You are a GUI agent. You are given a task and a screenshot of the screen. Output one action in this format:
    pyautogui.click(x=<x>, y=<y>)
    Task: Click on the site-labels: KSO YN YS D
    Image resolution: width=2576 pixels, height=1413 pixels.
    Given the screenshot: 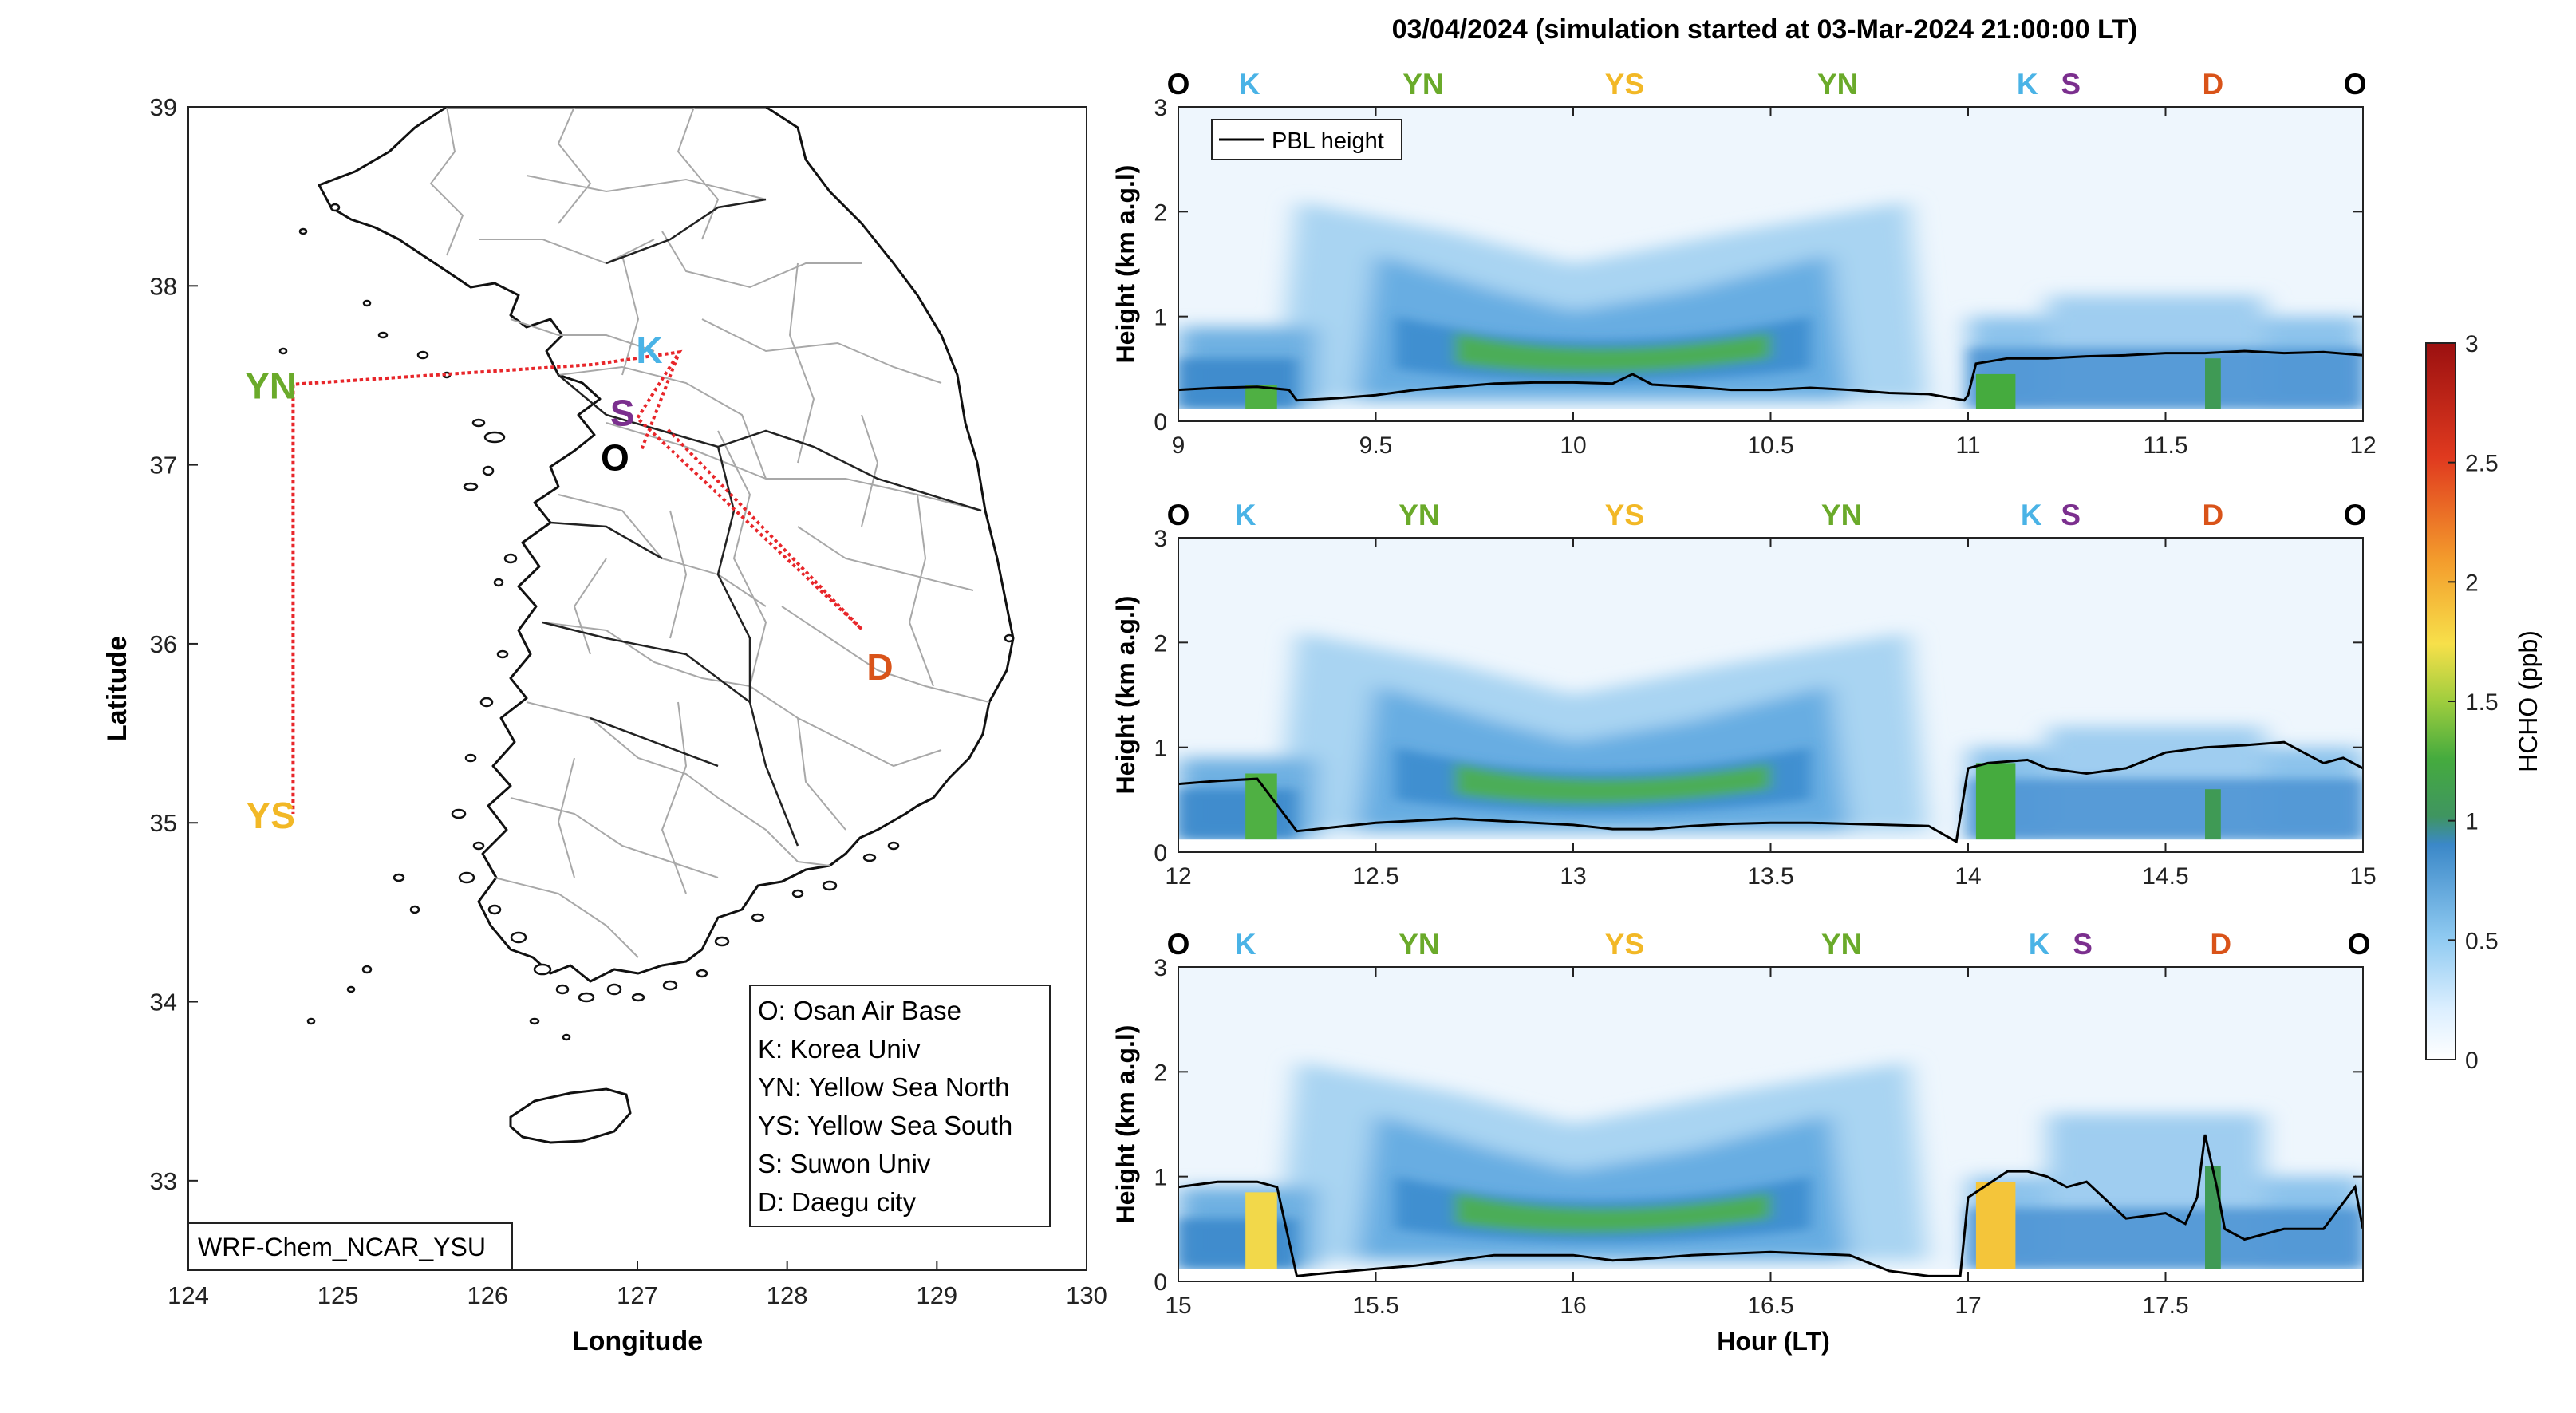 What is the action you would take?
    pyautogui.click(x=569, y=583)
    